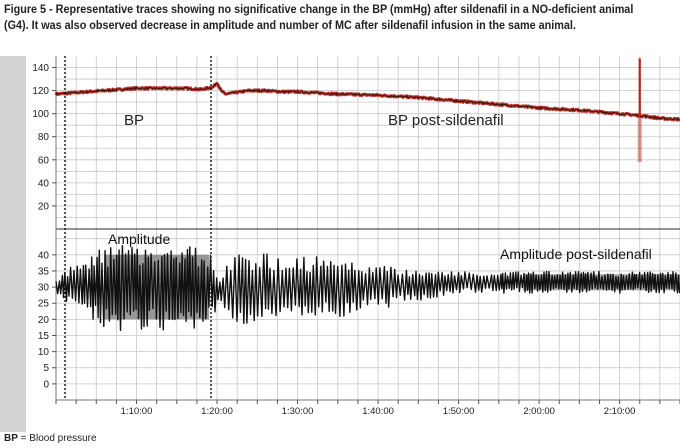  What do you see at coordinates (217, 411) in the screenshot?
I see `x-tick-label: 1:20:00` at bounding box center [217, 411].